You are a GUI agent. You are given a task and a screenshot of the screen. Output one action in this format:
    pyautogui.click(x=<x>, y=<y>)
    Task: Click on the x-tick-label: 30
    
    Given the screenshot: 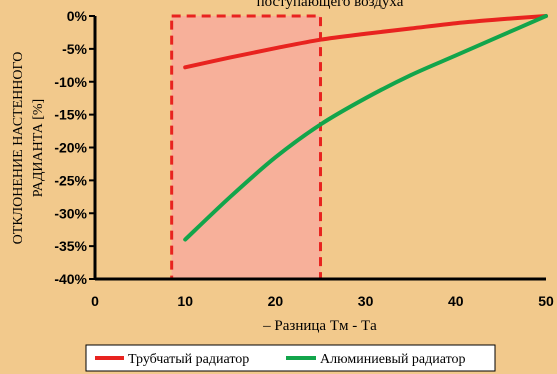 What is the action you would take?
    pyautogui.click(x=366, y=301)
    